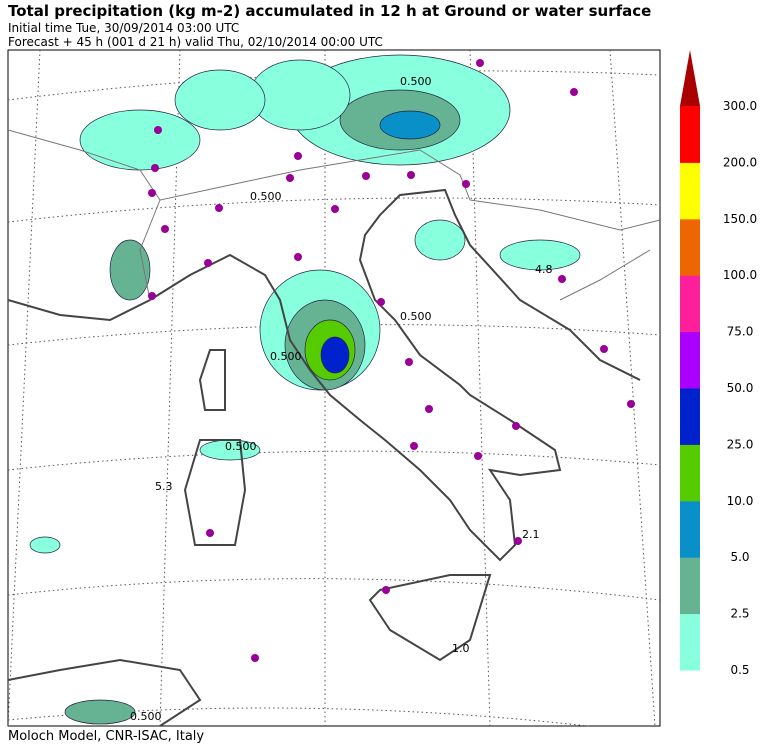 This screenshot has height=753, width=760. Describe the element at coordinates (215, 492) in the screenshot. I see `sardinia` at that location.